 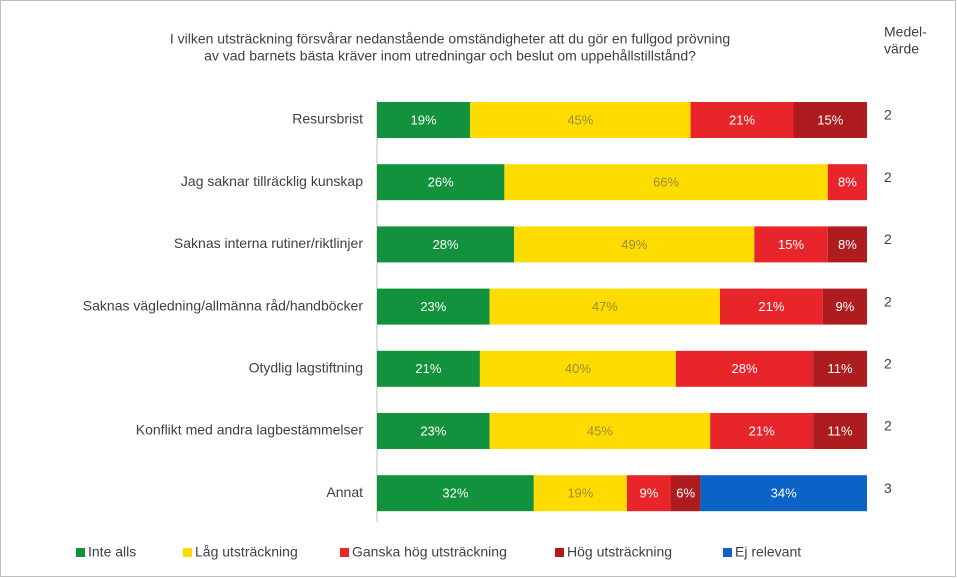 I want to click on mean-header: Medel-, so click(x=905, y=32).